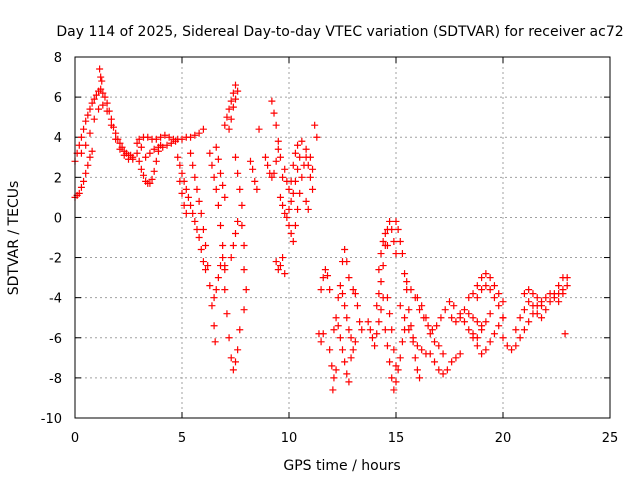 This screenshot has height=480, width=640. Describe the element at coordinates (14, 238) in the screenshot. I see `y-axis-label: SDTVAR / TECUs` at that location.